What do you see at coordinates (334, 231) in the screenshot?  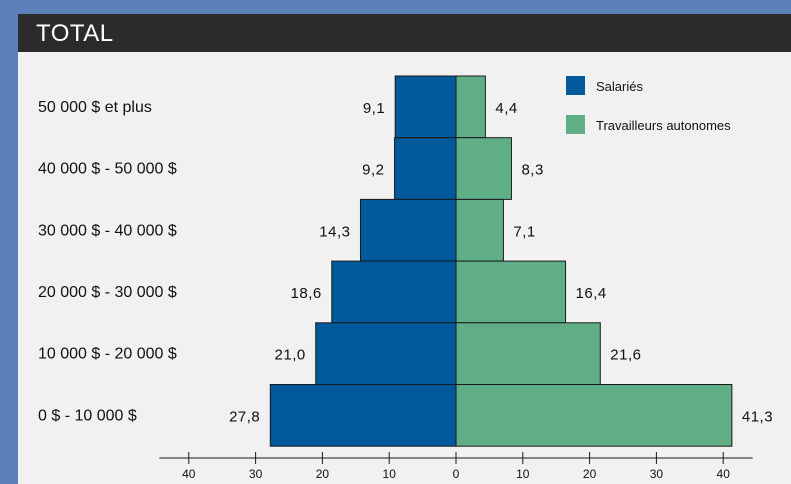 I see `value-label-salaries: 14,3` at bounding box center [334, 231].